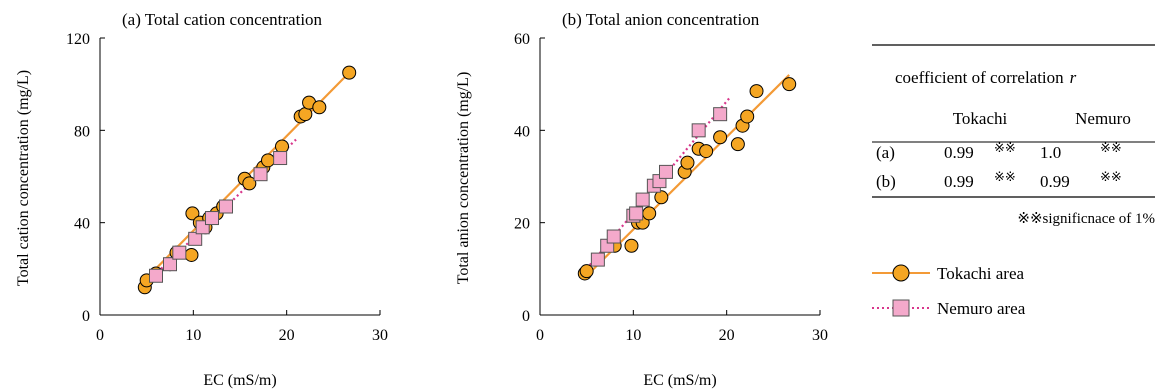 The height and width of the screenshot is (390, 1161). Describe the element at coordinates (959, 181) in the screenshot. I see `table-row-b-tokachi: 0.99` at that location.